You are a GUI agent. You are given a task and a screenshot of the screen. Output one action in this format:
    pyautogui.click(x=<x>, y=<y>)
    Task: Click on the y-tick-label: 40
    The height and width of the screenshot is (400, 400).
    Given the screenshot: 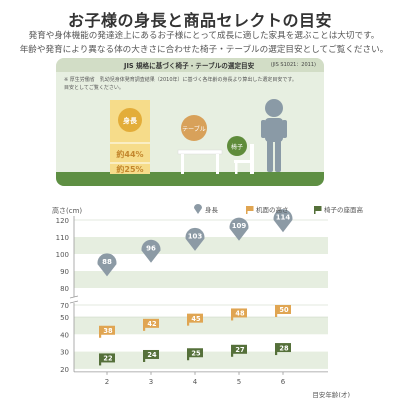 What is the action you would take?
    pyautogui.click(x=64, y=335)
    